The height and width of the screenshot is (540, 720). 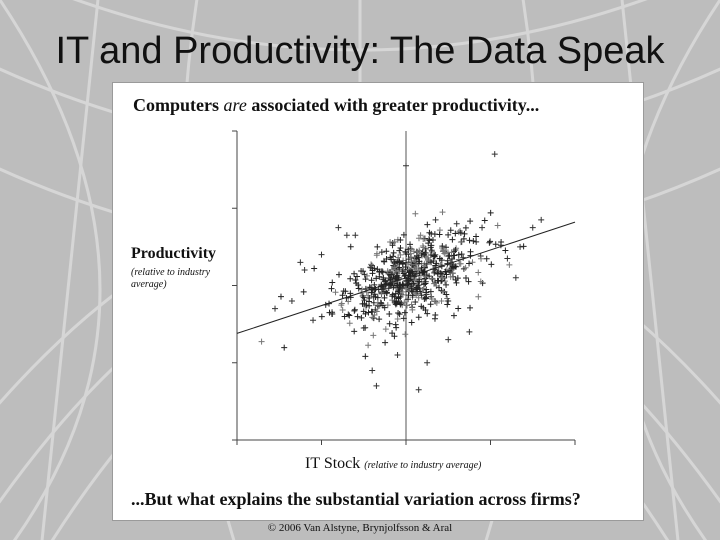 What do you see at coordinates (333, 463) in the screenshot?
I see `x-axis-label: IT Stock` at bounding box center [333, 463].